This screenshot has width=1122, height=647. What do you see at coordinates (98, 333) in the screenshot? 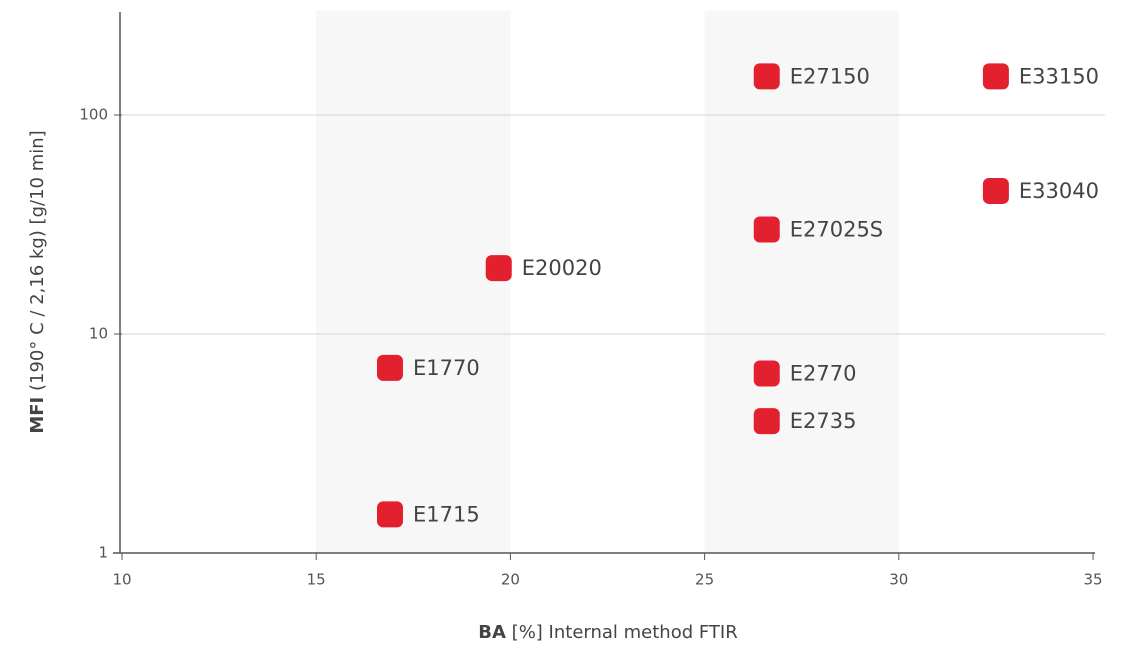
I see `y-tick-label: 10` at bounding box center [98, 333].